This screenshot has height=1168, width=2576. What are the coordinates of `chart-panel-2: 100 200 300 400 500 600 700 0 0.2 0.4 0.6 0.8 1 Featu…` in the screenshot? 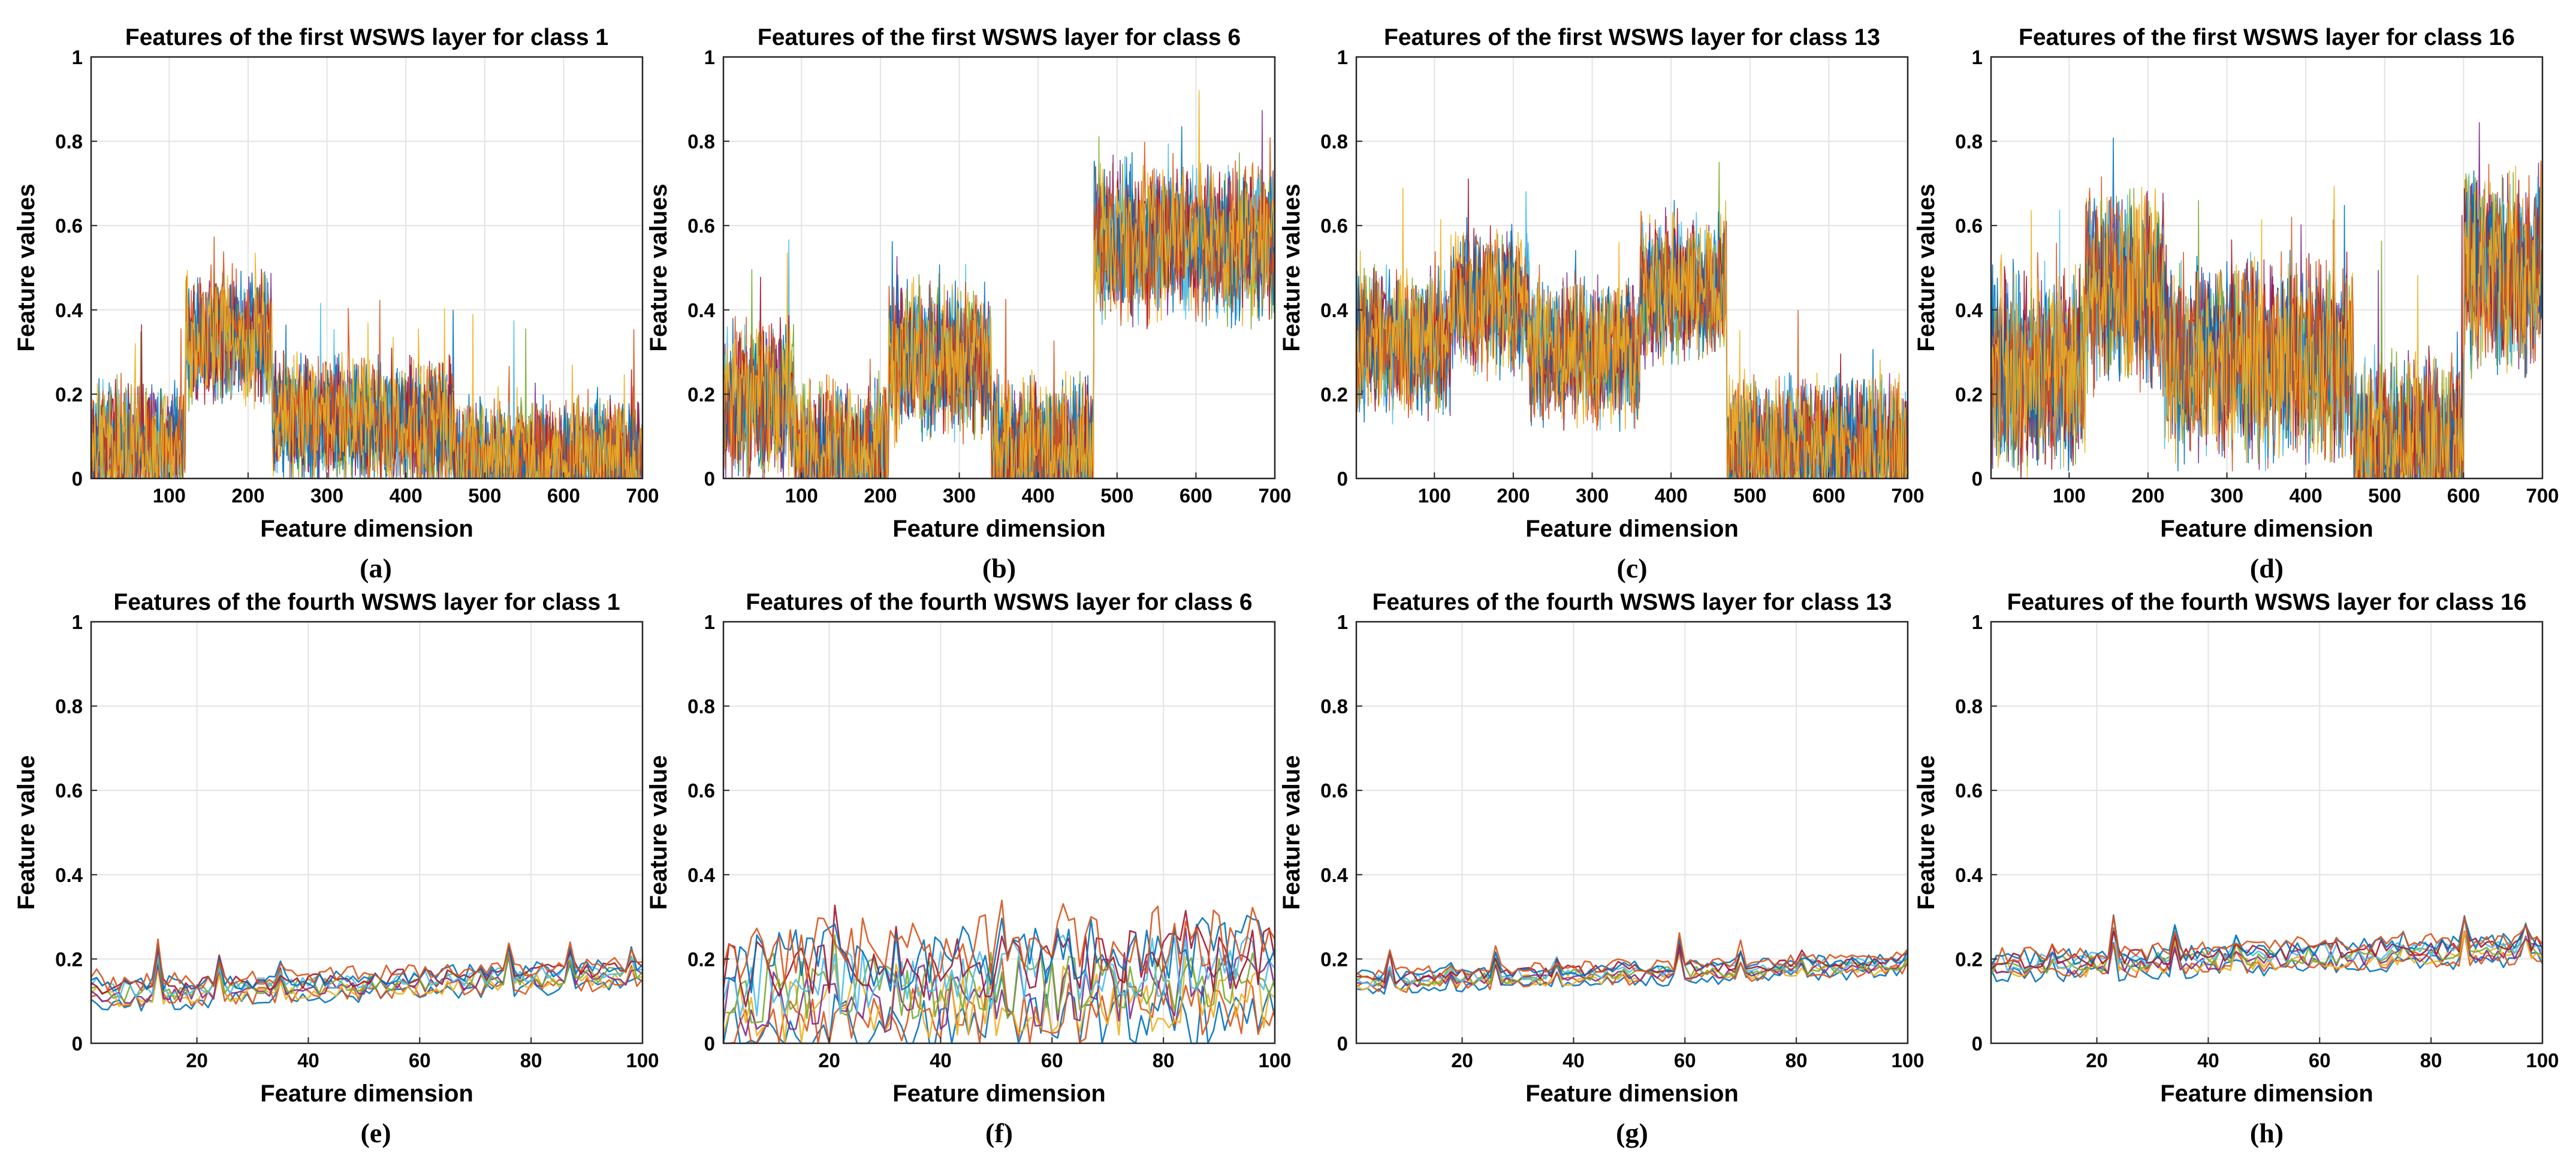 It's located at (969, 304).